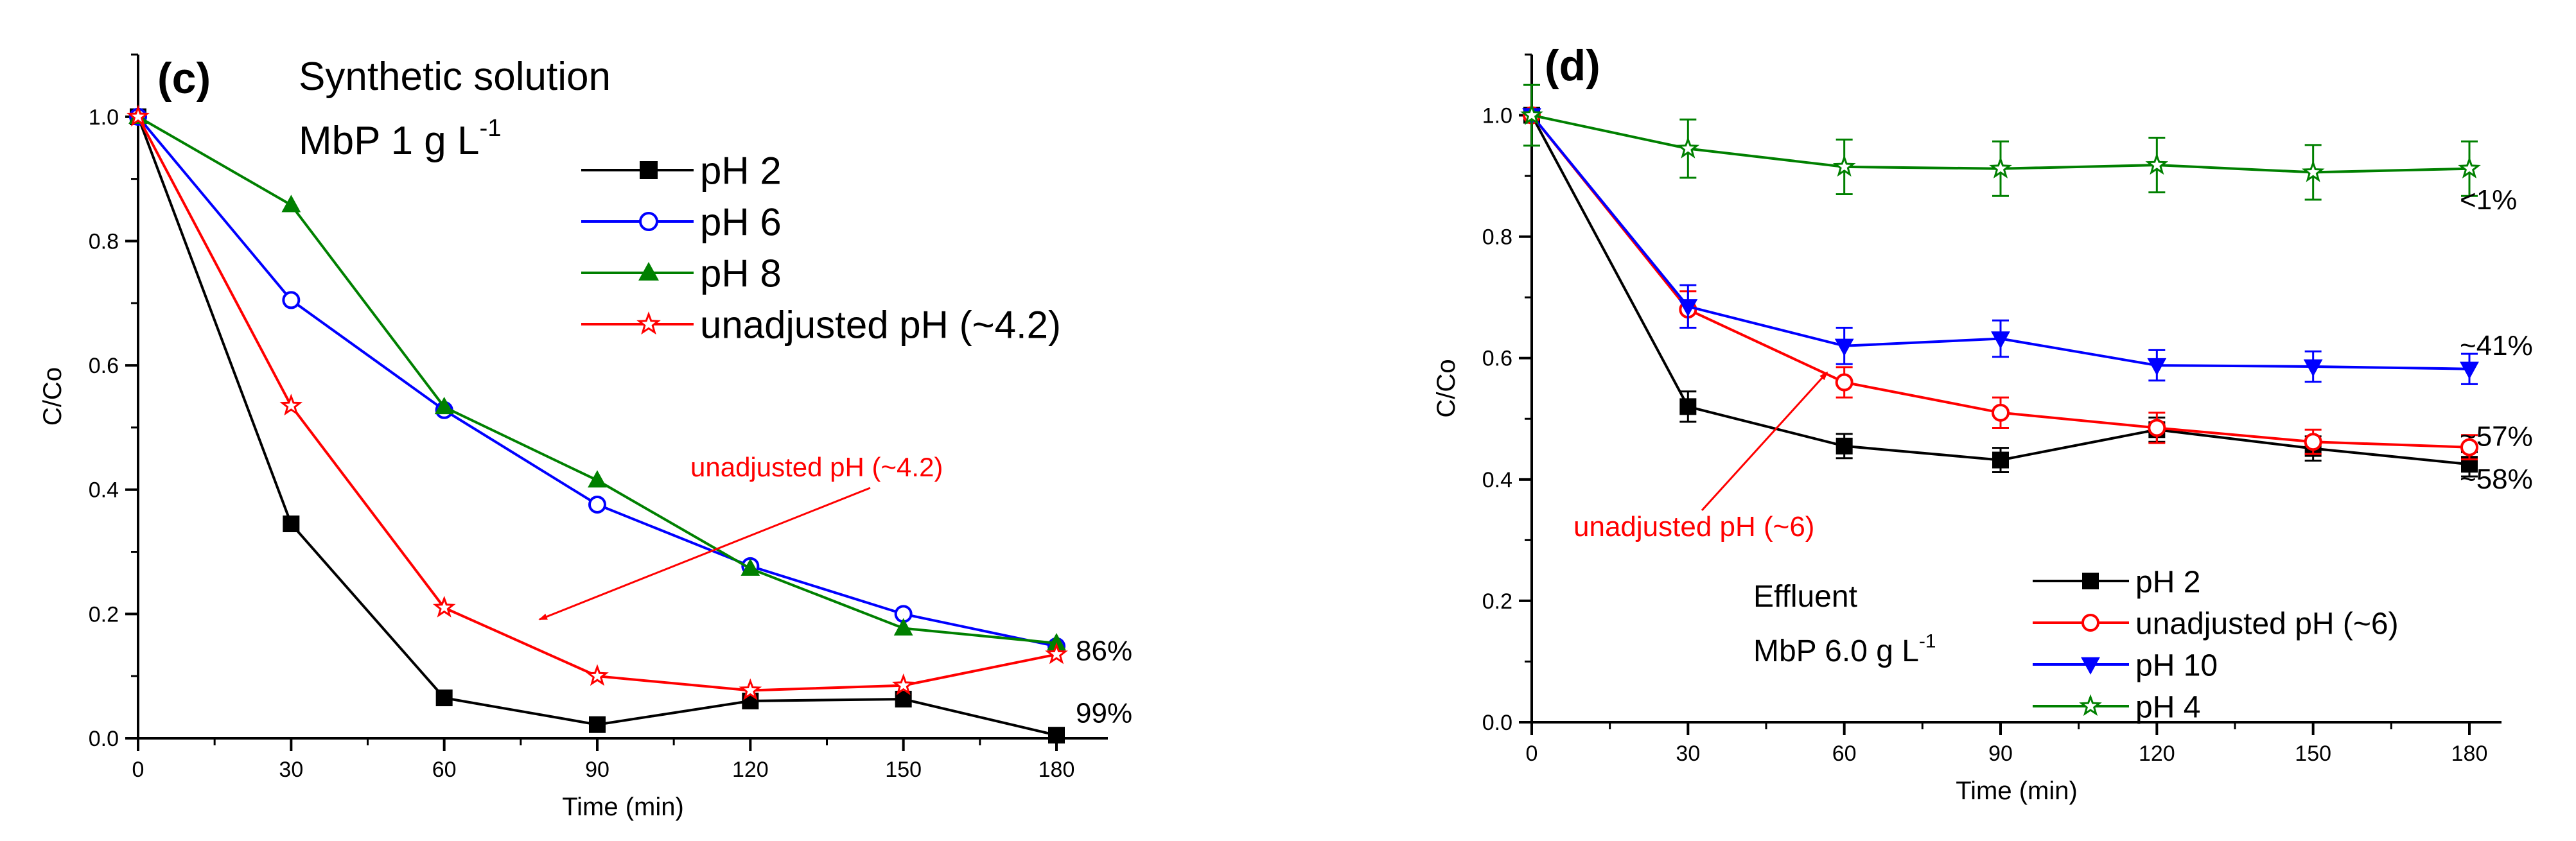 This screenshot has height=841, width=2576. What do you see at coordinates (2496, 437) in the screenshot?
I see `end-percentage-label: ~57%` at bounding box center [2496, 437].